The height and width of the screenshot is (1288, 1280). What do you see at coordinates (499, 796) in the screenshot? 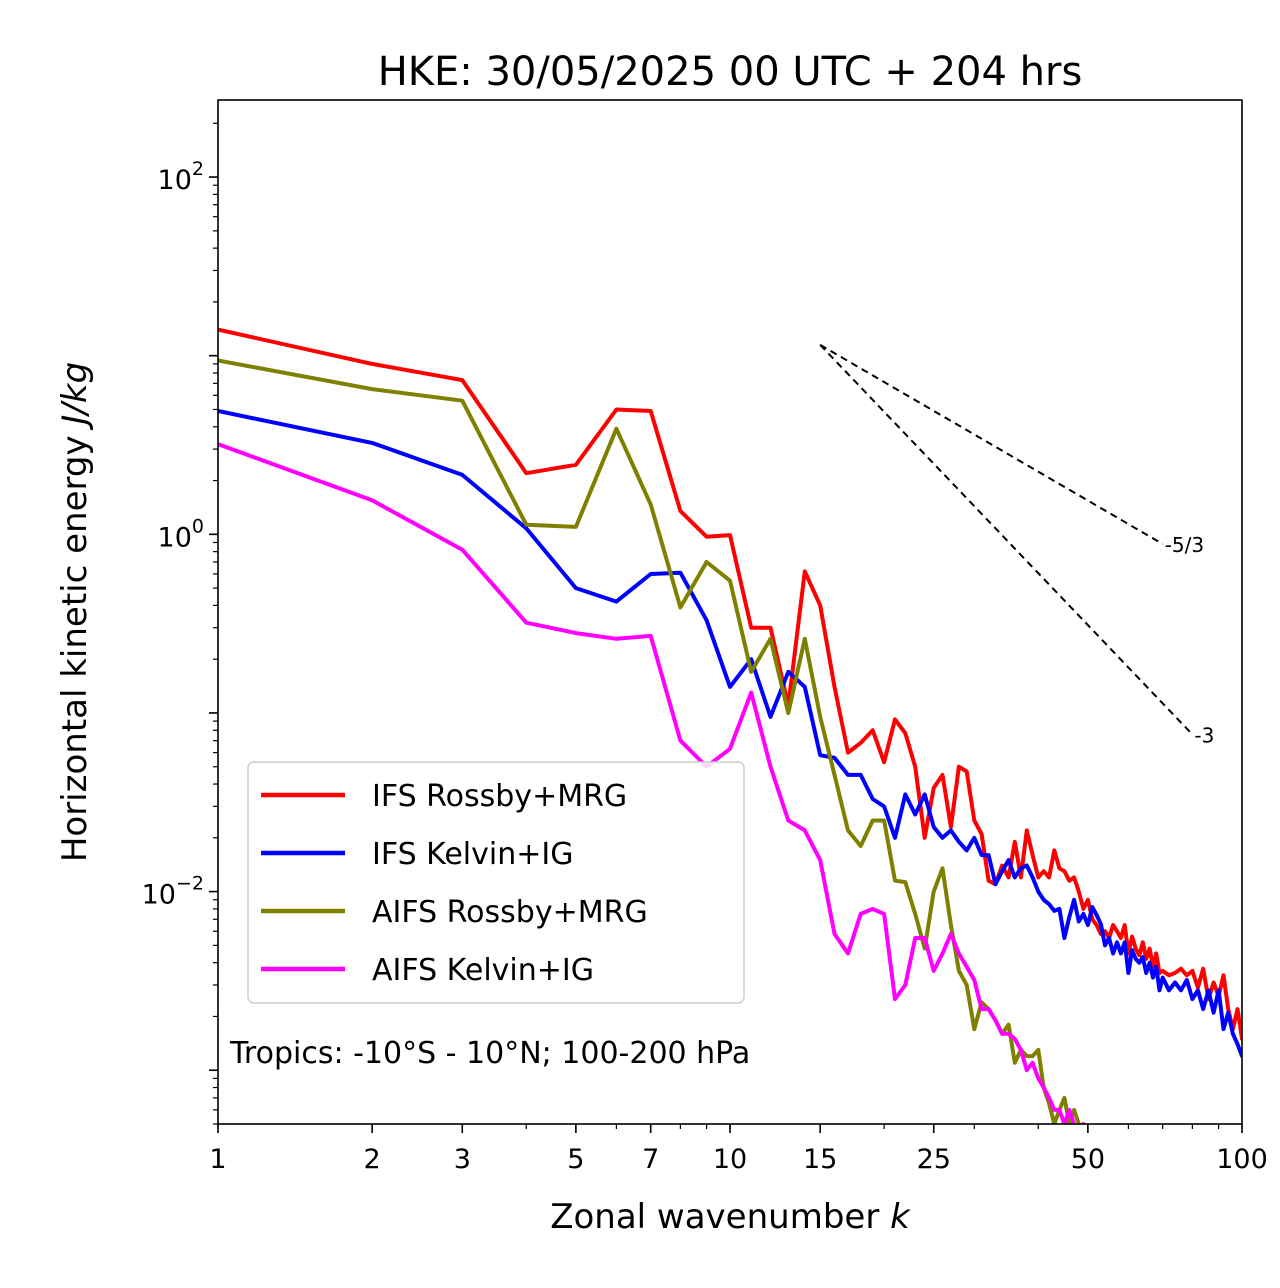
I see `legend-label-0: IFS Rossby+MRG` at bounding box center [499, 796].